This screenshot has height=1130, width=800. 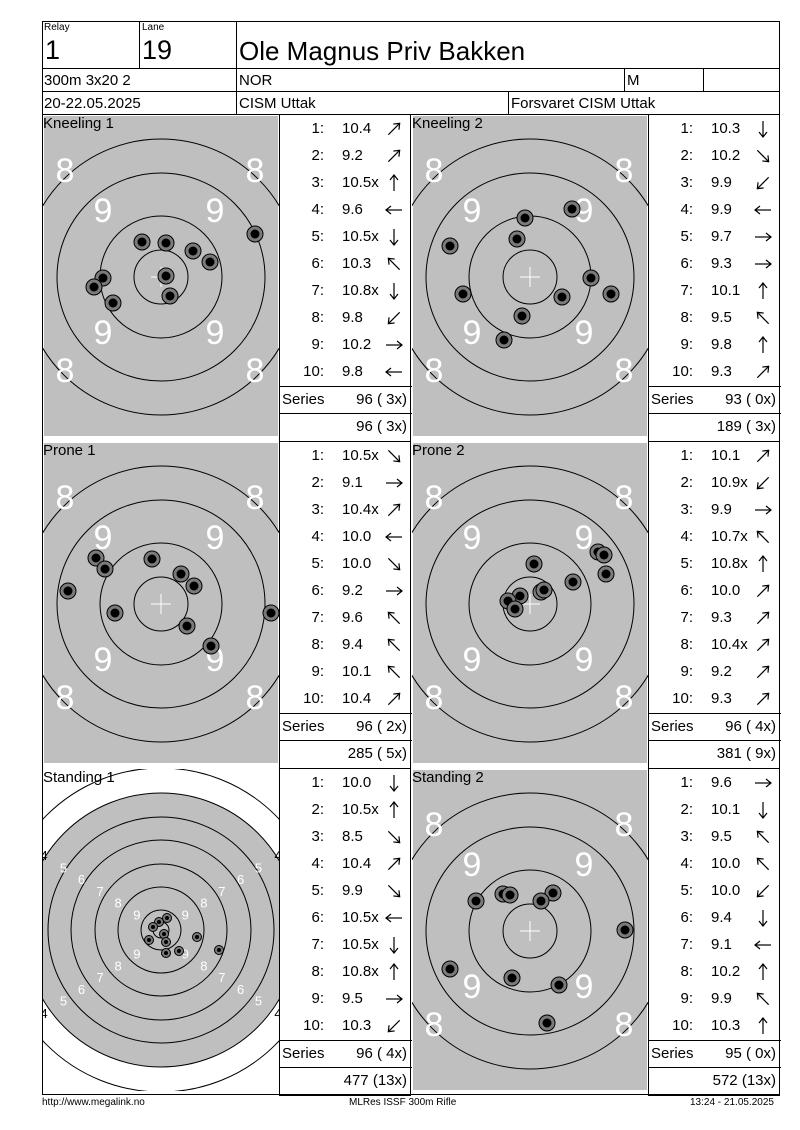 What do you see at coordinates (746, 426) in the screenshot?
I see `cumulative-total: 189 ( 3x)` at bounding box center [746, 426].